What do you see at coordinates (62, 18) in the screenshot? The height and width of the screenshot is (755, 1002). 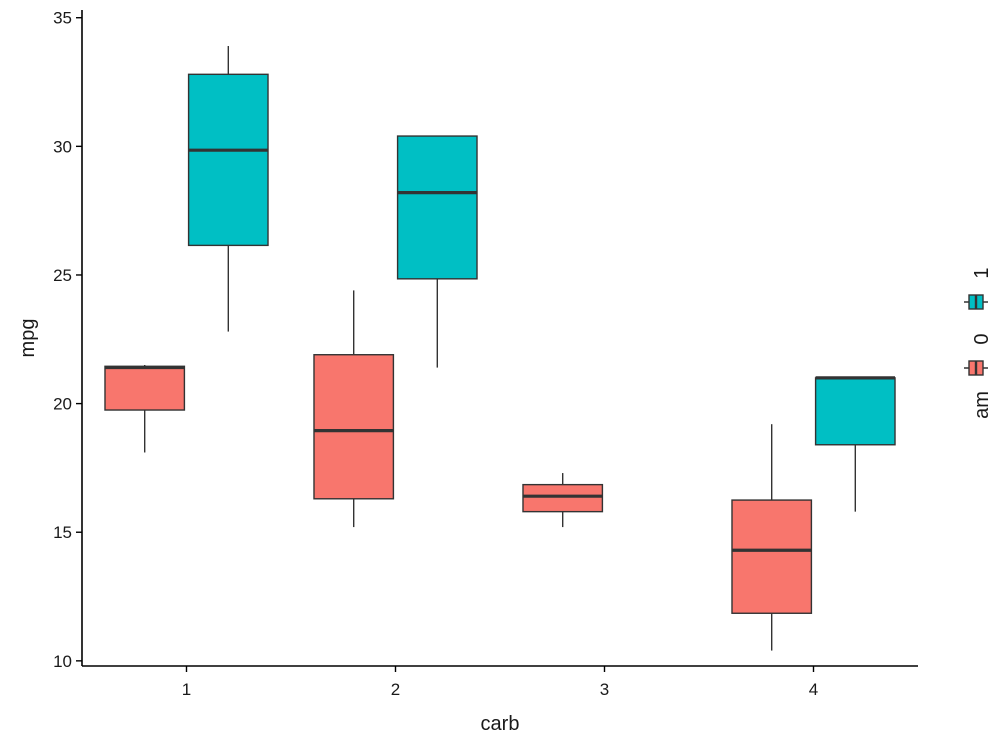 I see `y-tick-label: 35` at bounding box center [62, 18].